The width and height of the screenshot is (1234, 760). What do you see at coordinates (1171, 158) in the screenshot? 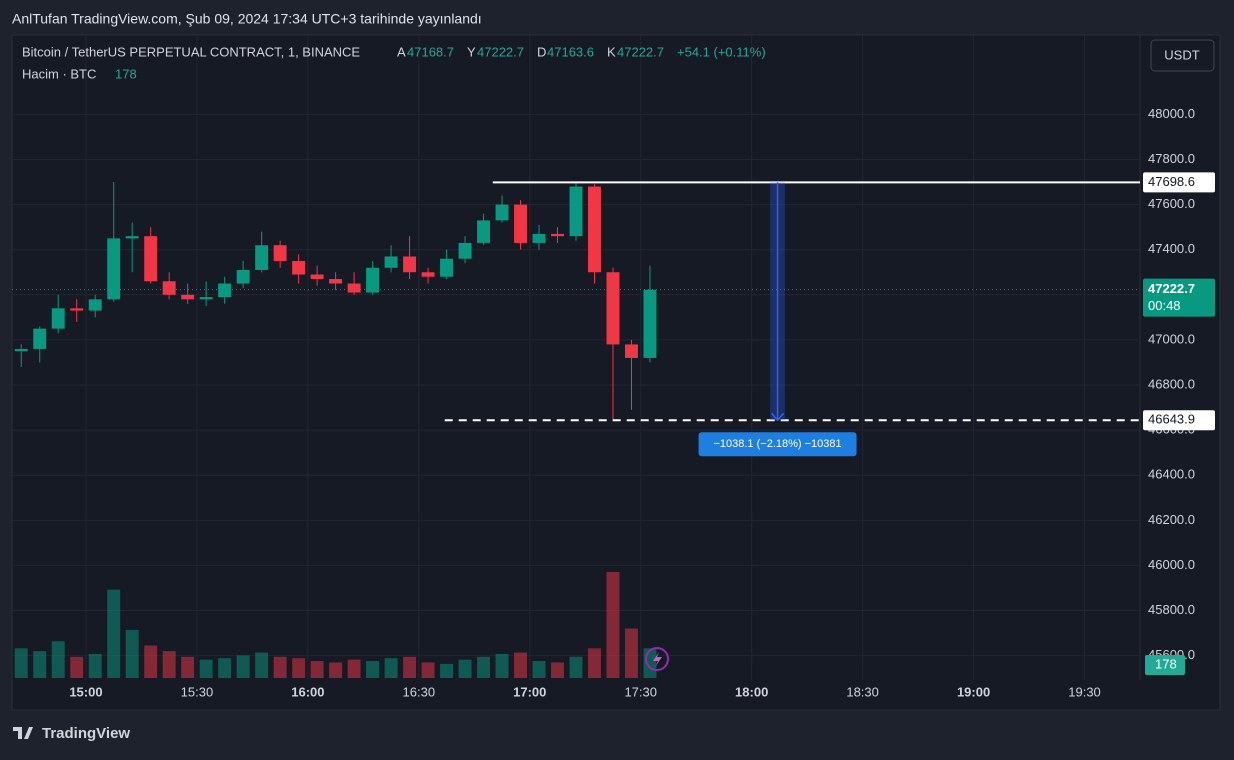
I see `y-tick-label: 47800.0` at bounding box center [1171, 158].